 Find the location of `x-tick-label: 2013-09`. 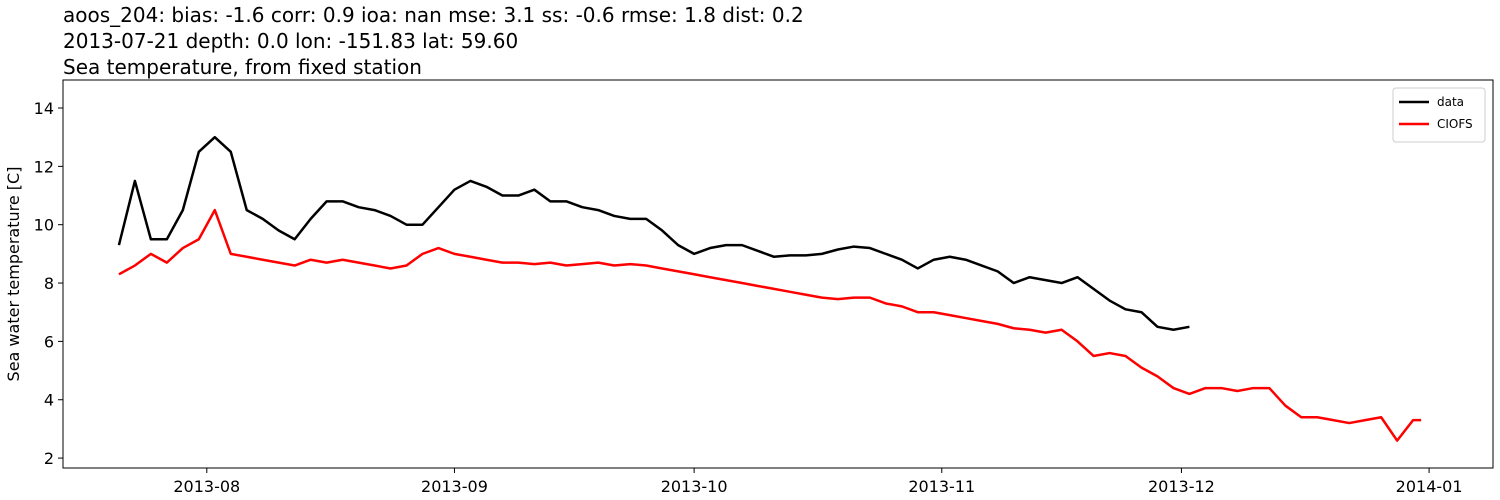

x-tick-label: 2013-09 is located at coordinates (454, 486).